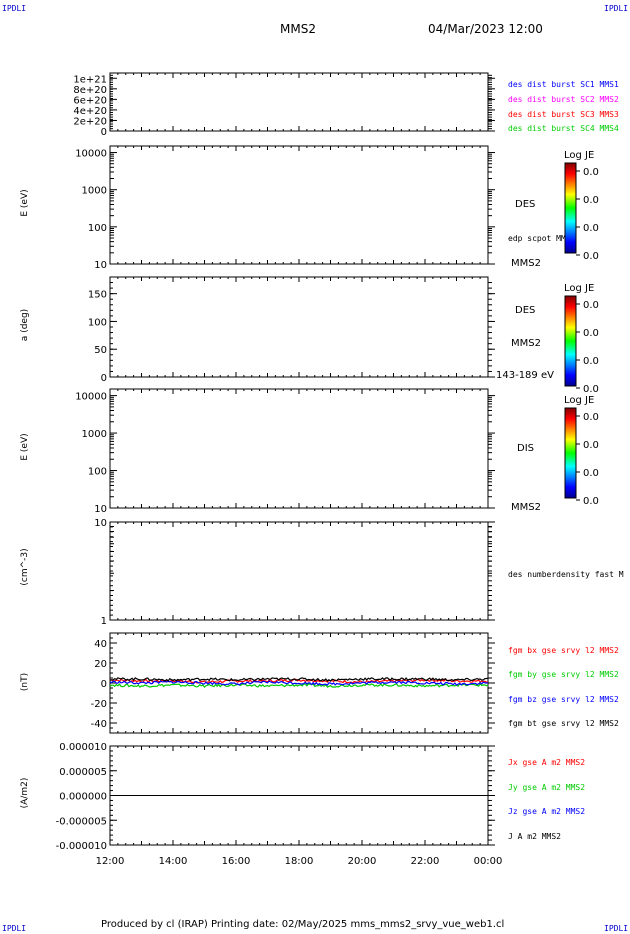 This screenshot has width=630, height=934. I want to click on x-tick-label: 22:00, so click(425, 861).